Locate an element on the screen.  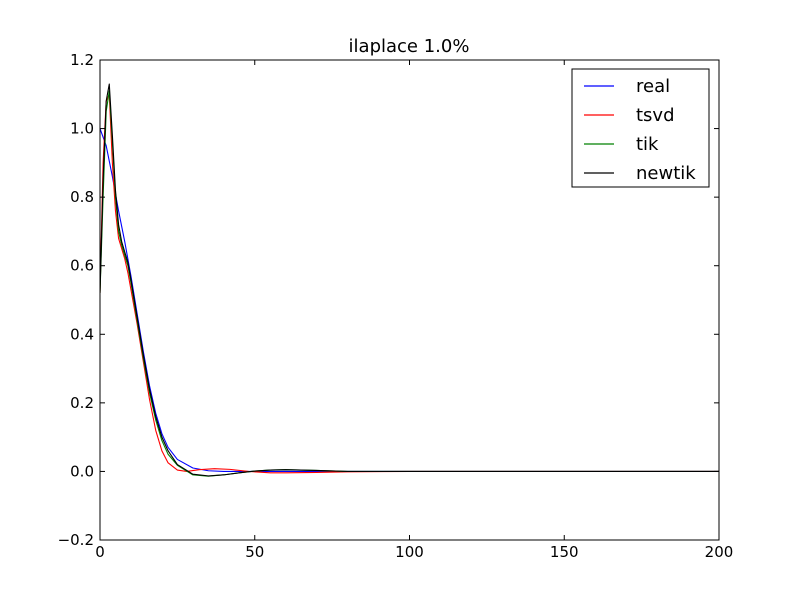
y-tick-label: 0.8 is located at coordinates (82, 197).